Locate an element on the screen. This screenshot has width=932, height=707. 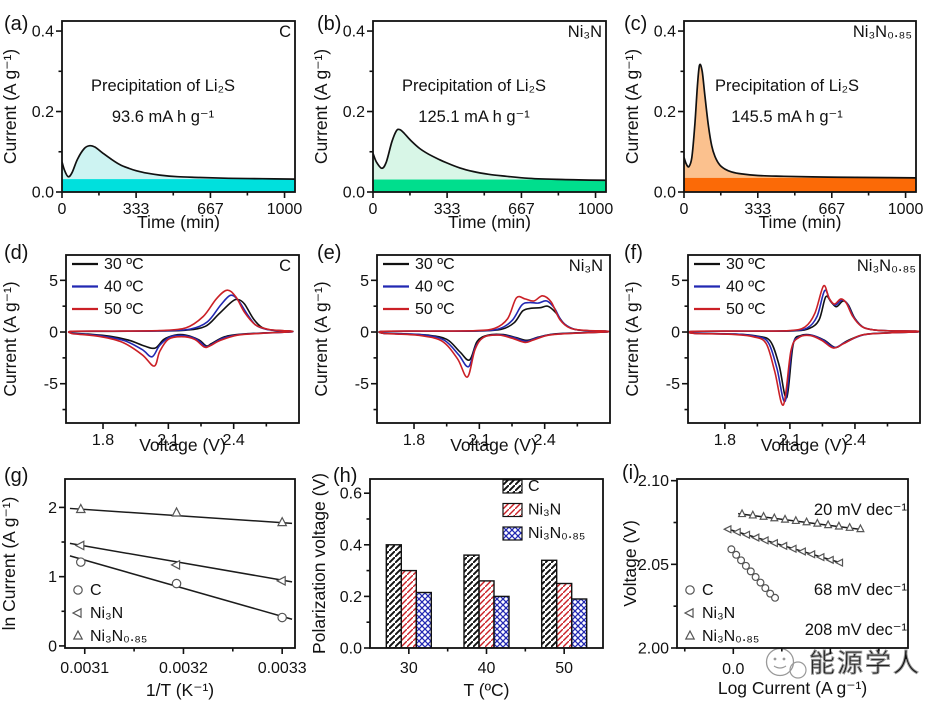
annotation: 145.5 mA h g⁻¹ is located at coordinates (787, 117).